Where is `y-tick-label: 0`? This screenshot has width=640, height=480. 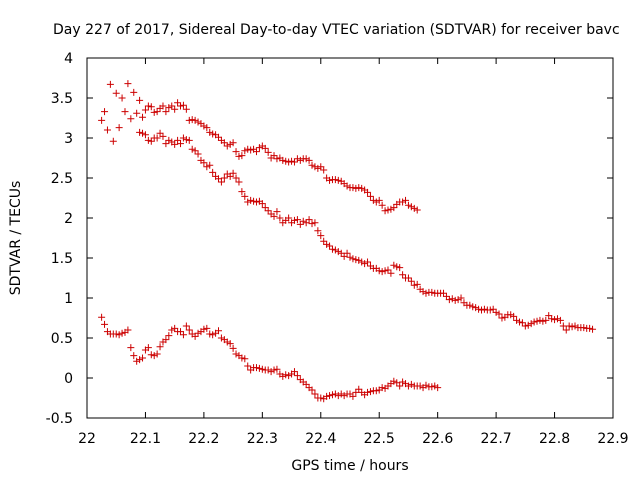
y-tick-label: 0 is located at coordinates (68, 379).